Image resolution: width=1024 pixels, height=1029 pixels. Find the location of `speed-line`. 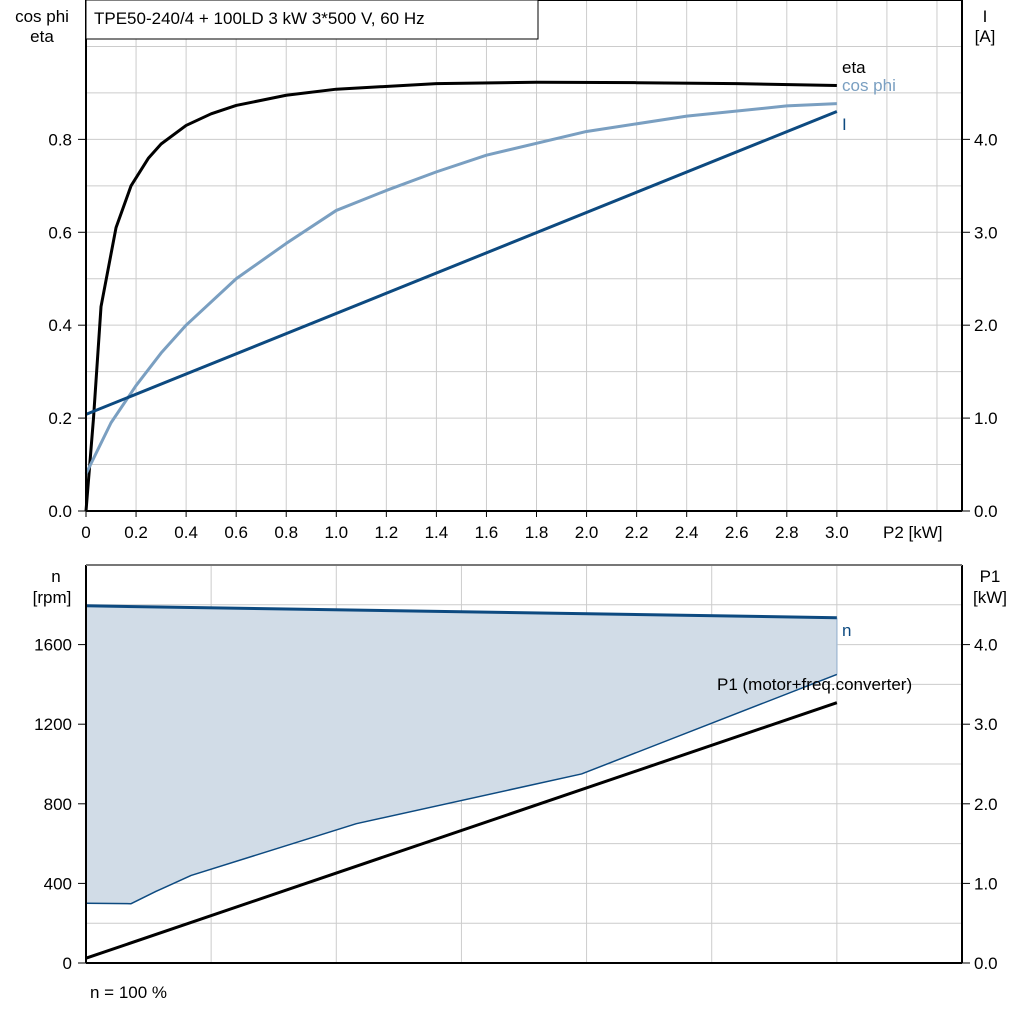

speed-line is located at coordinates (461, 612).